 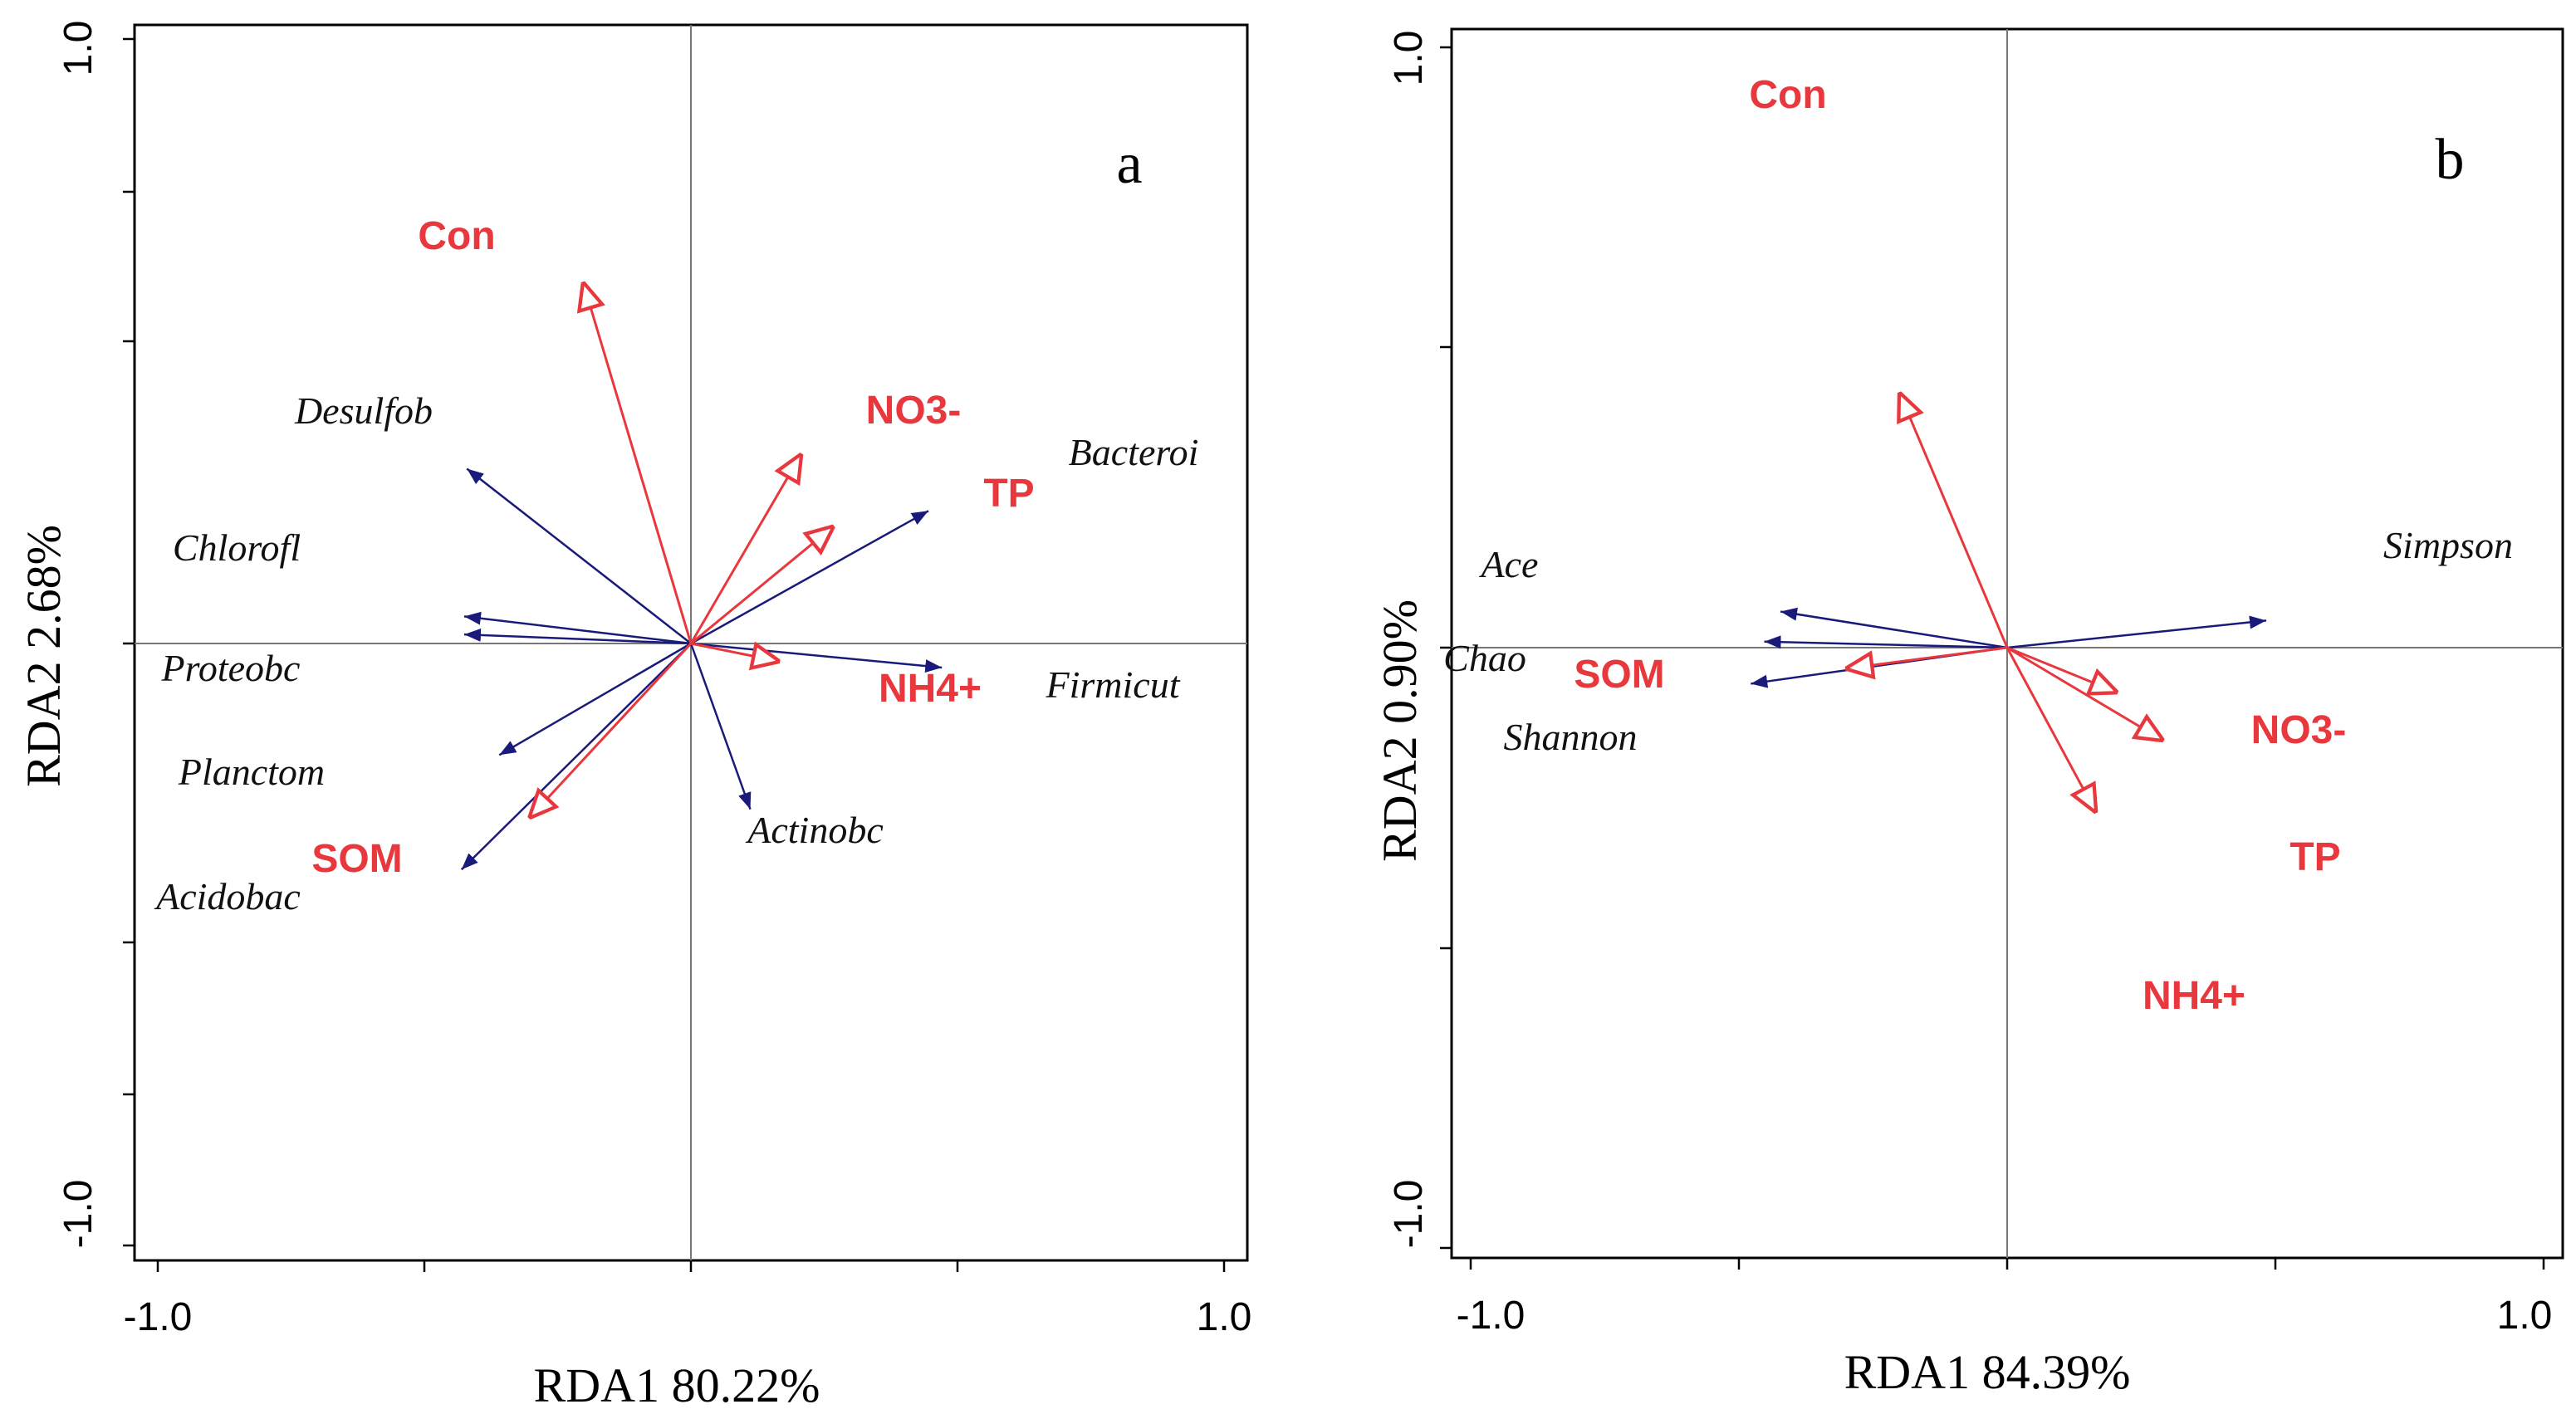 I want to click on species-label-firmicut: Firmicut, so click(x=1113, y=684).